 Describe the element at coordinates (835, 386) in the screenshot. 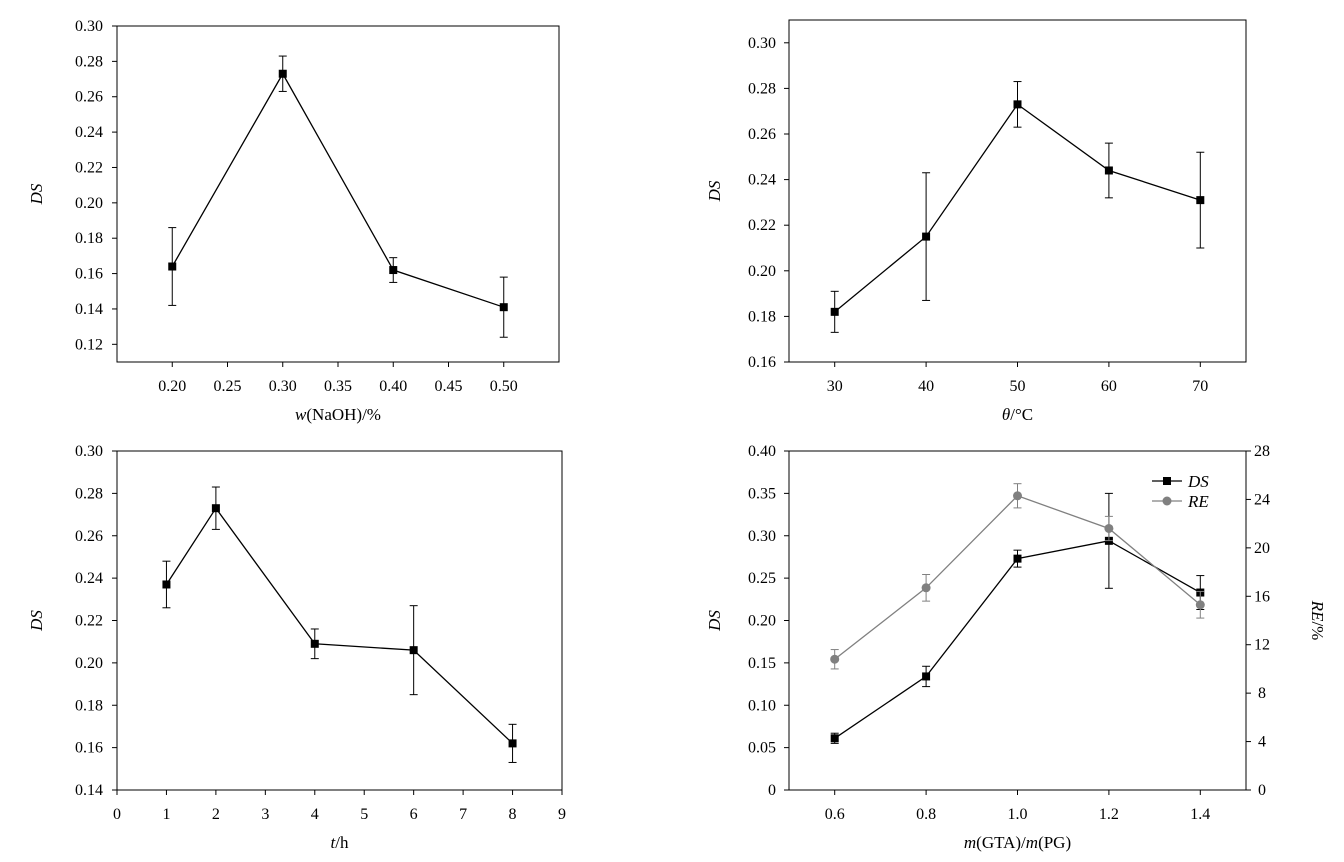

I see `x-tick-label: 30` at that location.